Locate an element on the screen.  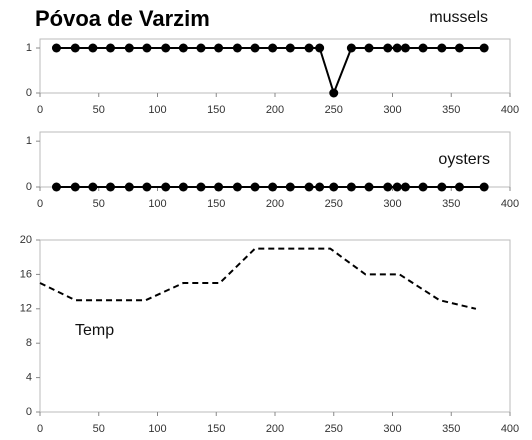
series-label: oysters is located at coordinates (464, 159).